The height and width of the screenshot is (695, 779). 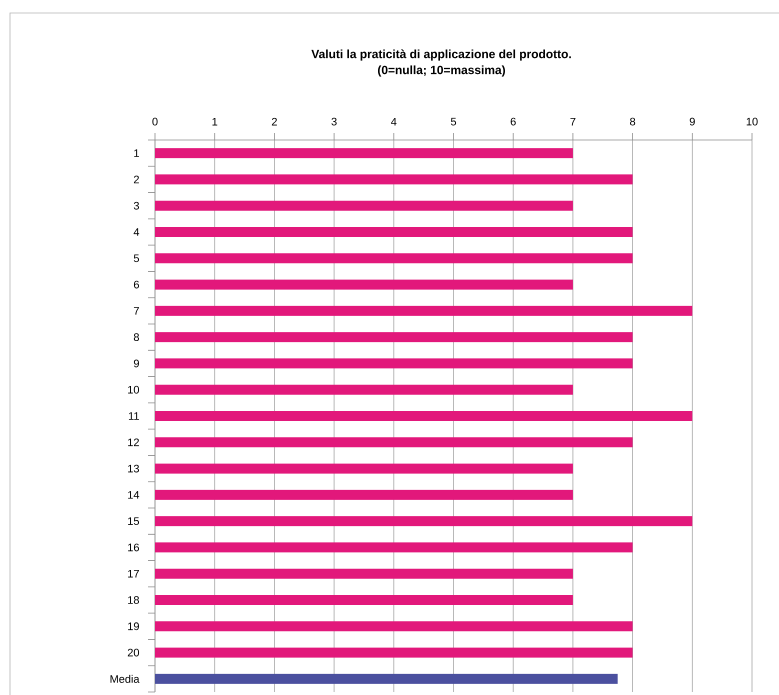 What do you see at coordinates (573, 122) in the screenshot?
I see `x-tick-label: 7` at bounding box center [573, 122].